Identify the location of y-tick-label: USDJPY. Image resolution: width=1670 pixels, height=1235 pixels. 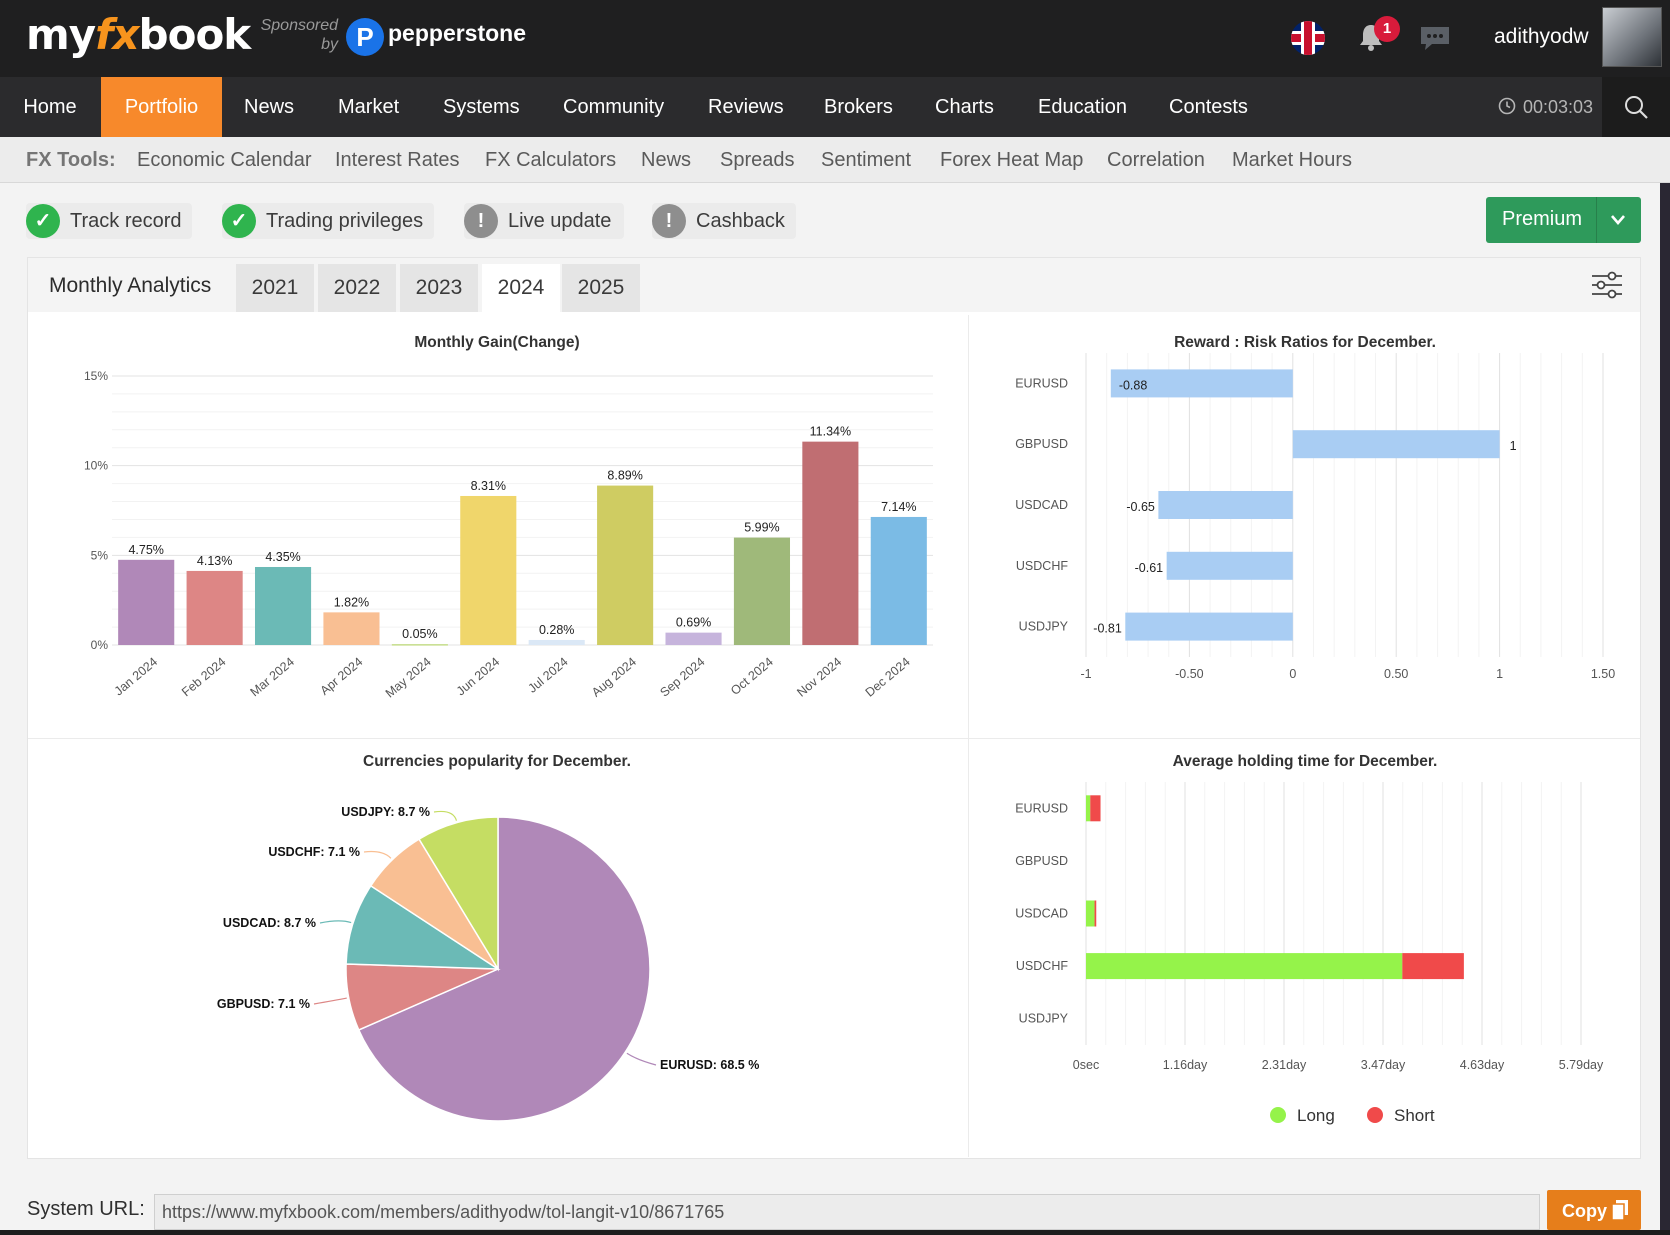
(1044, 1019).